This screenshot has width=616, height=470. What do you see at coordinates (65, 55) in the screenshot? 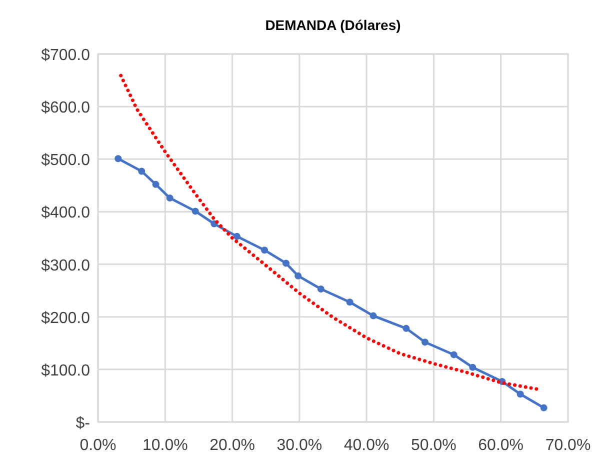
I see `y-tick-label: $700.0` at bounding box center [65, 55].